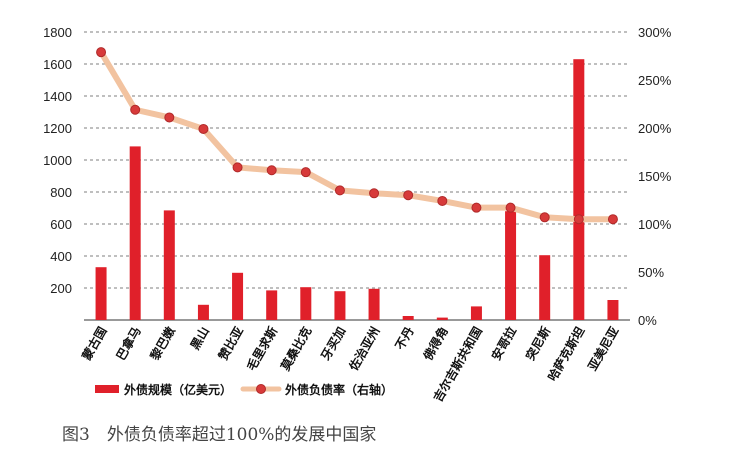  What do you see at coordinates (603, 348) in the screenshot?
I see `category-label: 亚美尼亚` at bounding box center [603, 348].